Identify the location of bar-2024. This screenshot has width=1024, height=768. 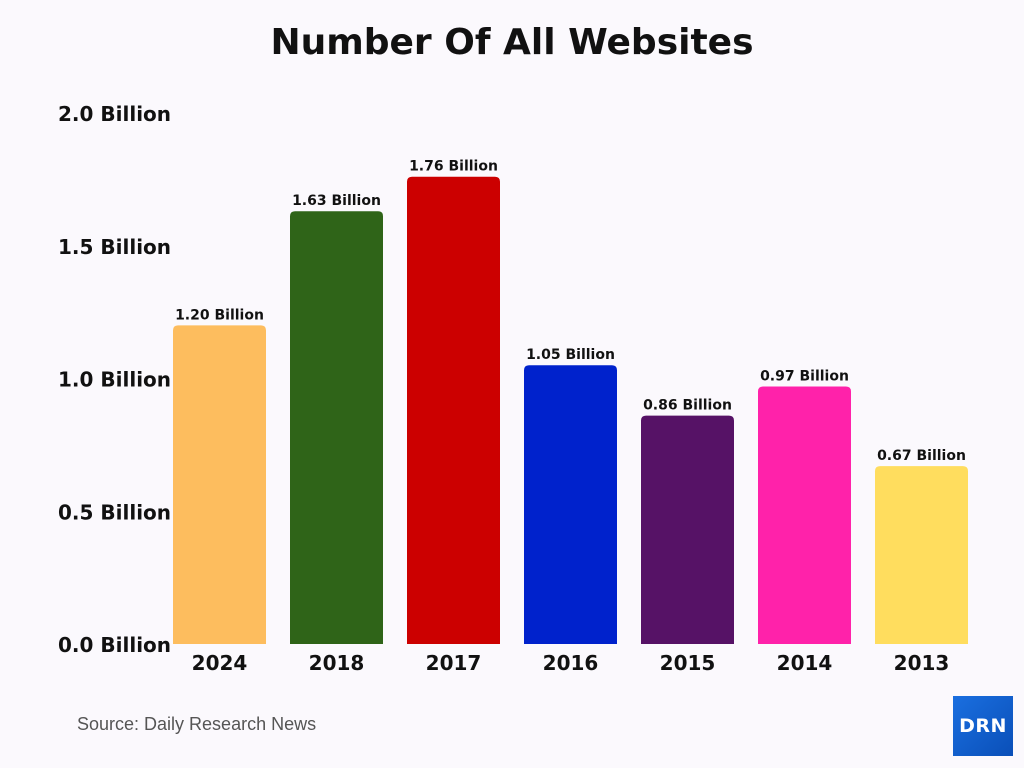
(219, 484).